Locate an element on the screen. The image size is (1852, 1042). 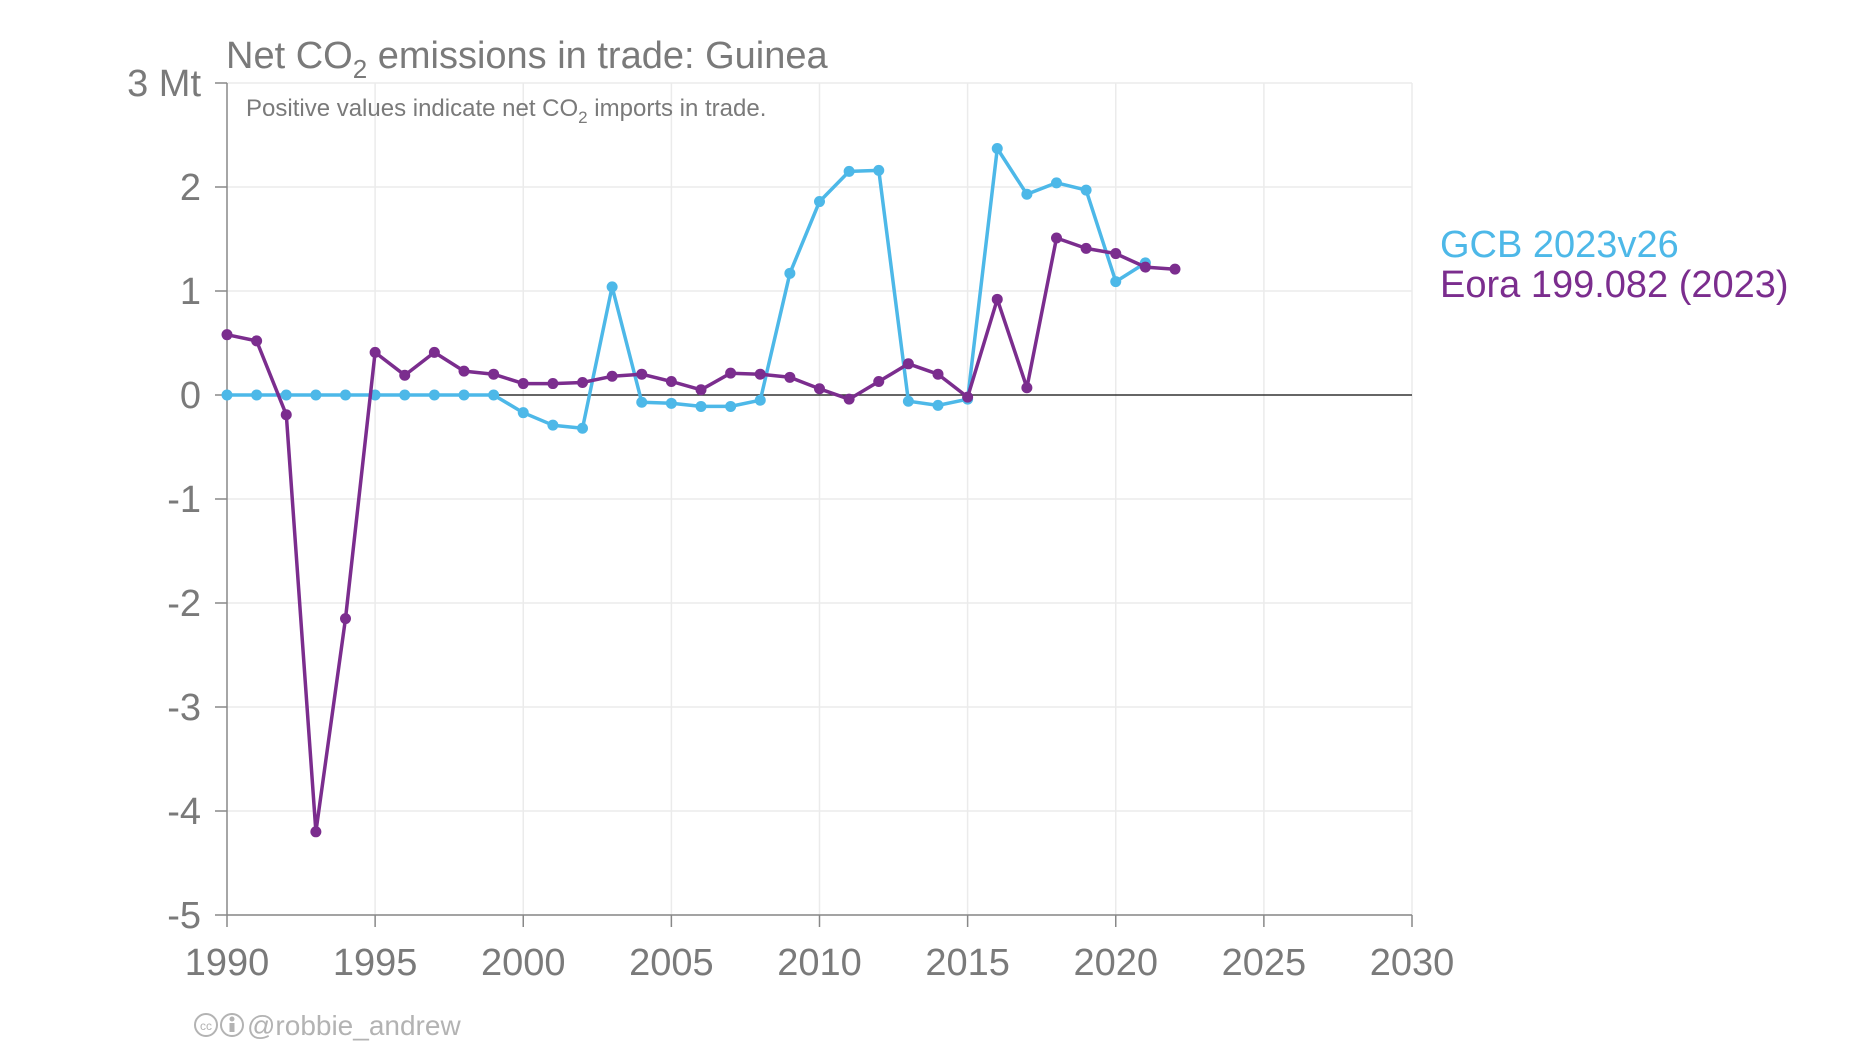
y-tick-label: 2 is located at coordinates (190, 188).